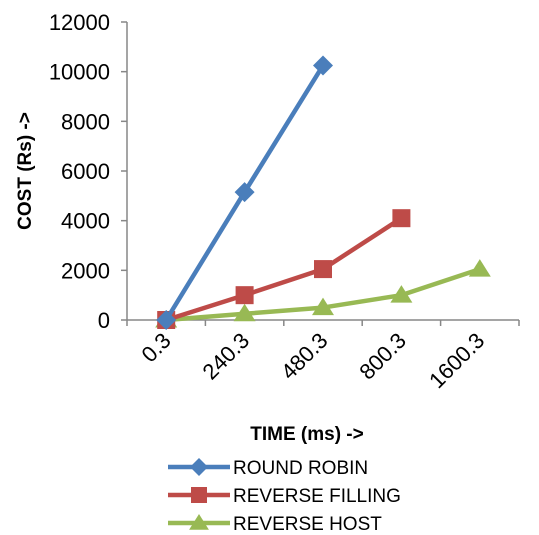 This screenshot has width=539, height=535. What do you see at coordinates (284, 269) in the screenshot?
I see `series-line` at bounding box center [284, 269].